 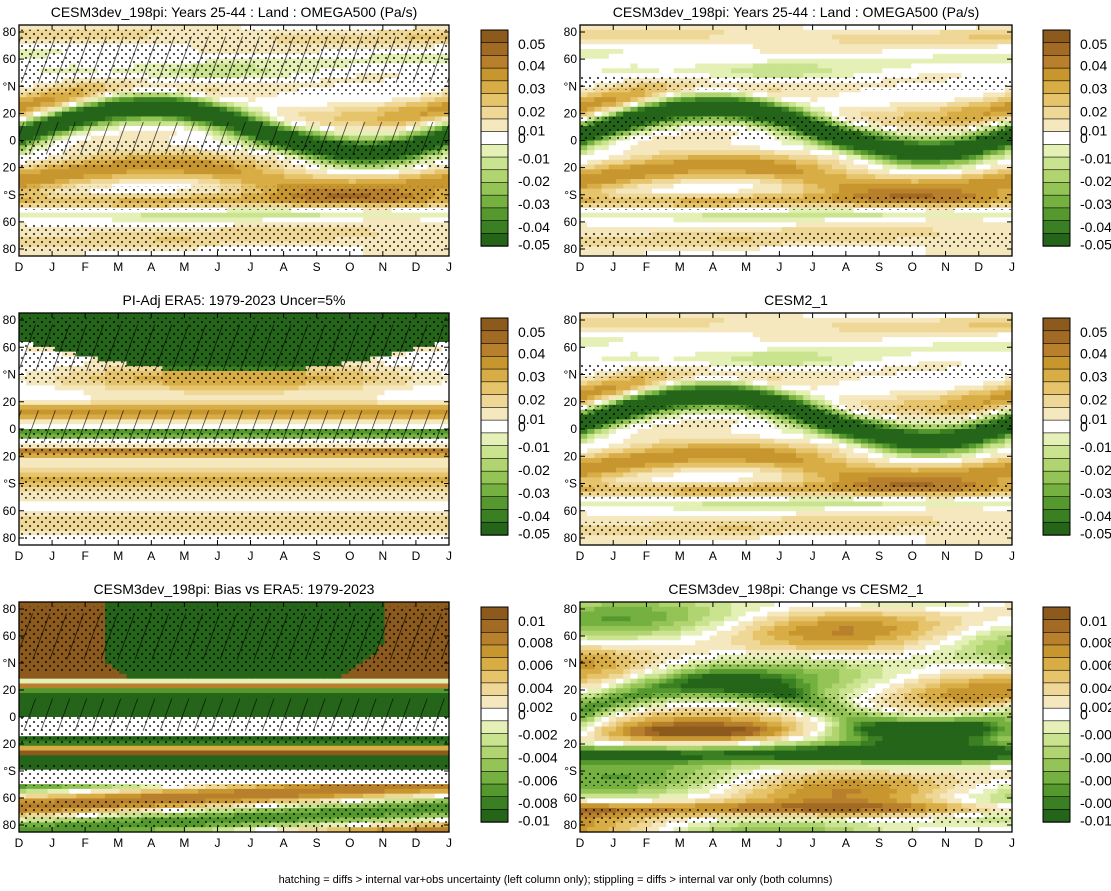 What do you see at coordinates (9, 375) in the screenshot?
I see `y-tick-label: °N` at bounding box center [9, 375].